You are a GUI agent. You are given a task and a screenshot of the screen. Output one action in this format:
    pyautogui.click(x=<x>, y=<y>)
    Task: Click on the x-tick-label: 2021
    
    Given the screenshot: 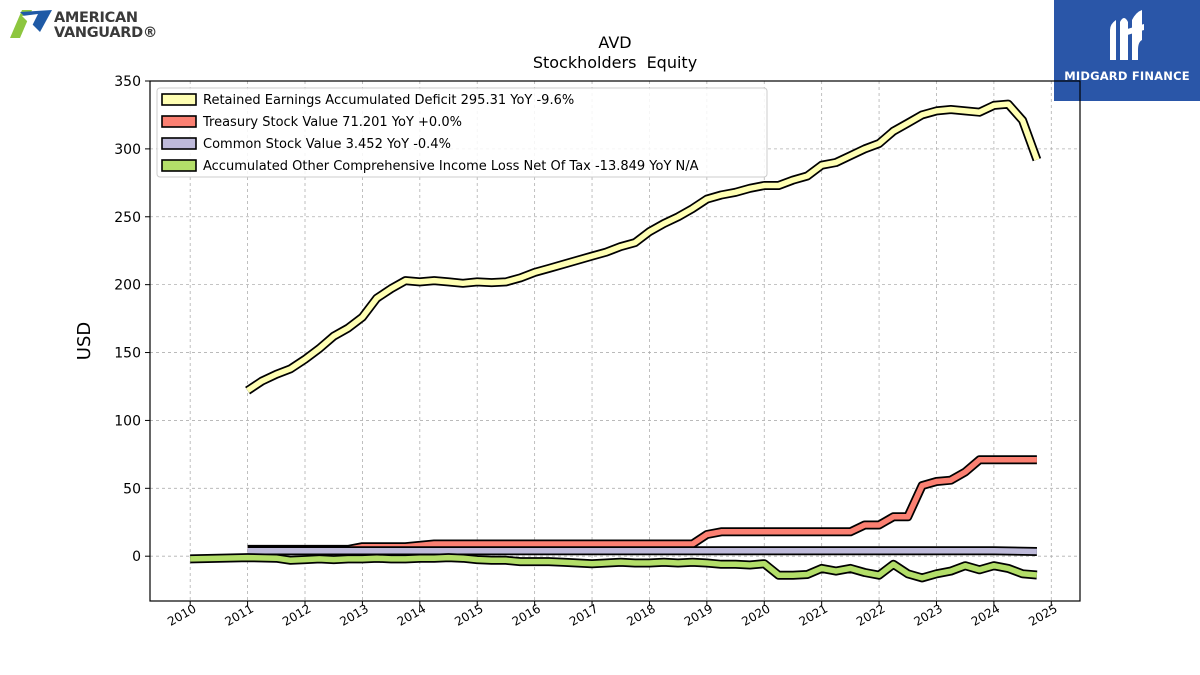 What is the action you would take?
    pyautogui.click(x=813, y=614)
    